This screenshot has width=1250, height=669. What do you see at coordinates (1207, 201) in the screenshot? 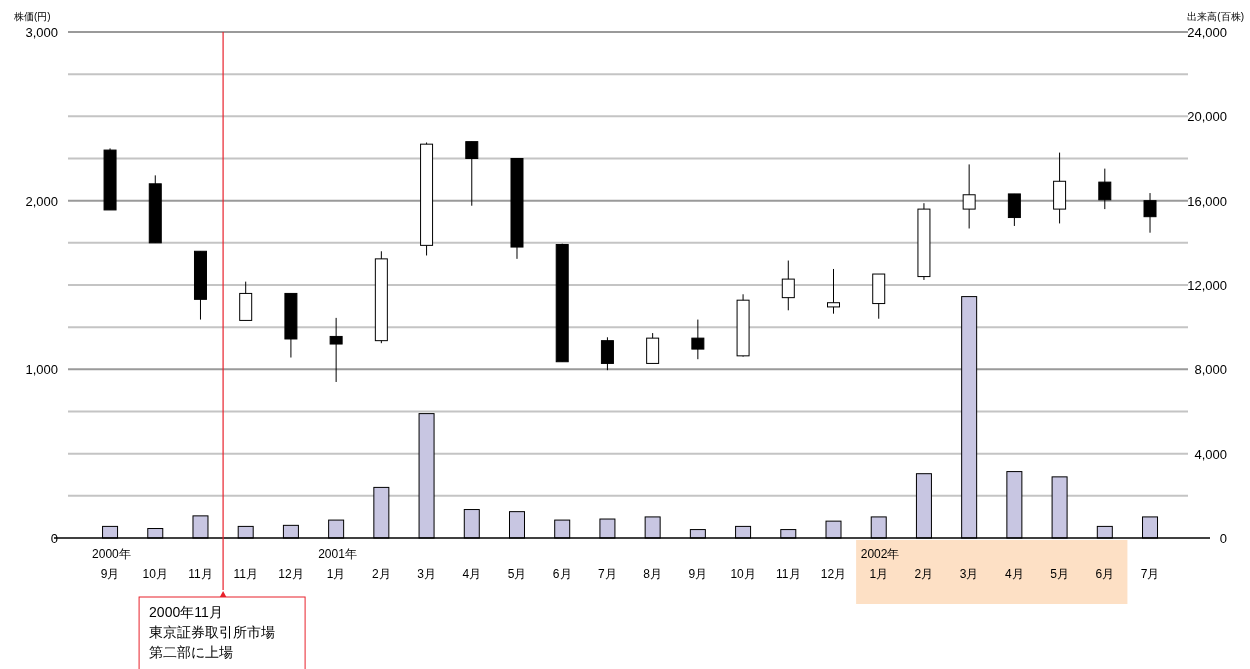
I see `y2-tick-label: 16,000` at bounding box center [1207, 201].